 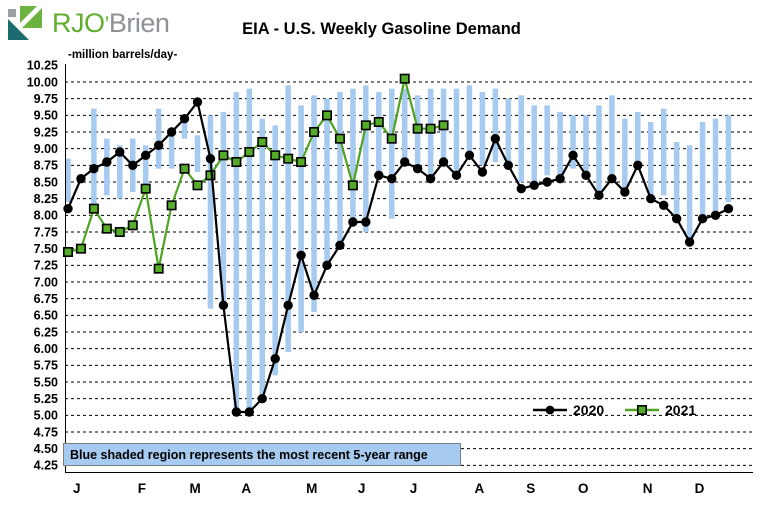 What do you see at coordinates (46, 382) in the screenshot?
I see `y-tick-label: 5.50` at bounding box center [46, 382].